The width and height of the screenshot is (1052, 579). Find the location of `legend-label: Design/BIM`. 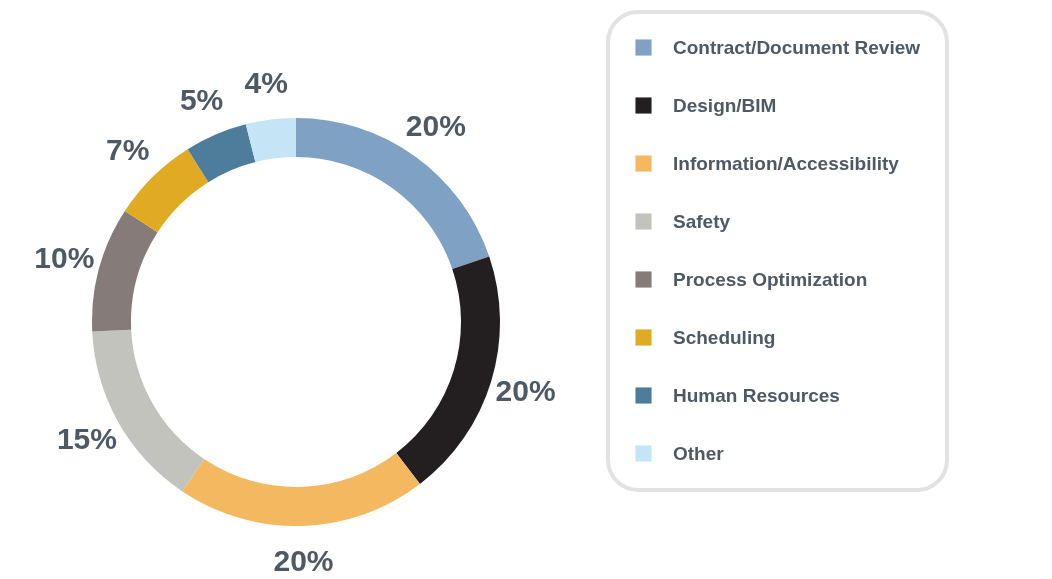

legend-label: Design/BIM is located at coordinates (725, 105).